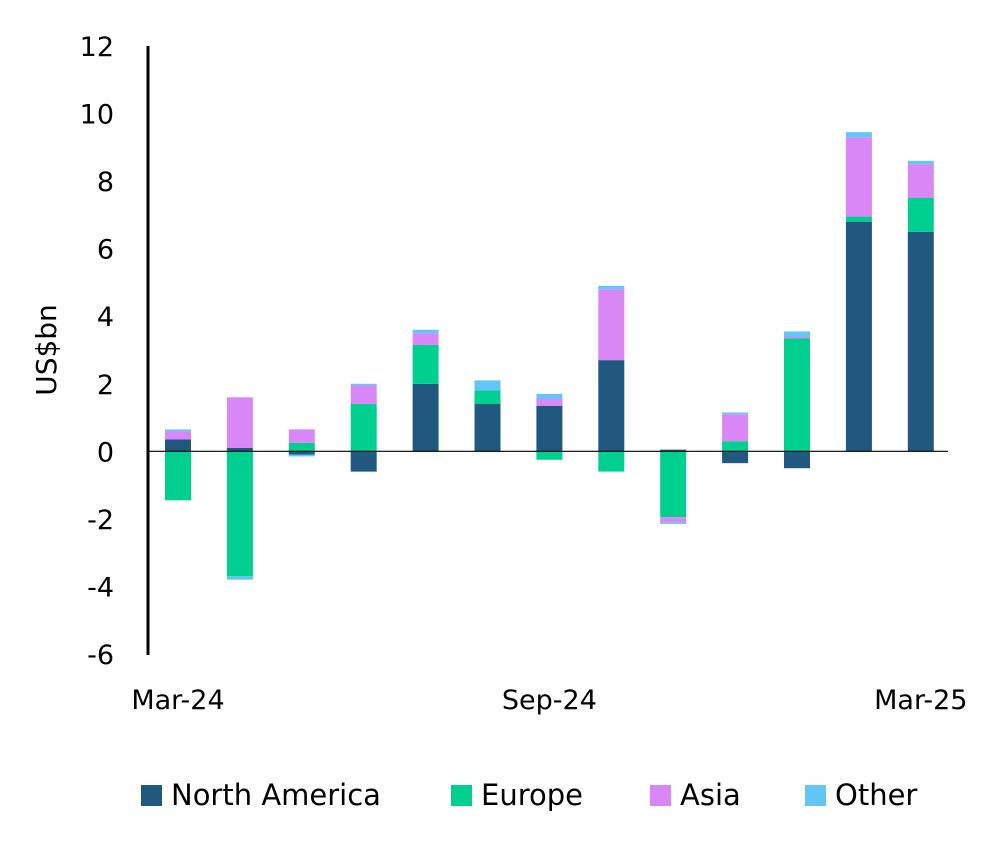  I want to click on y-tick-label: 12, so click(97, 47).